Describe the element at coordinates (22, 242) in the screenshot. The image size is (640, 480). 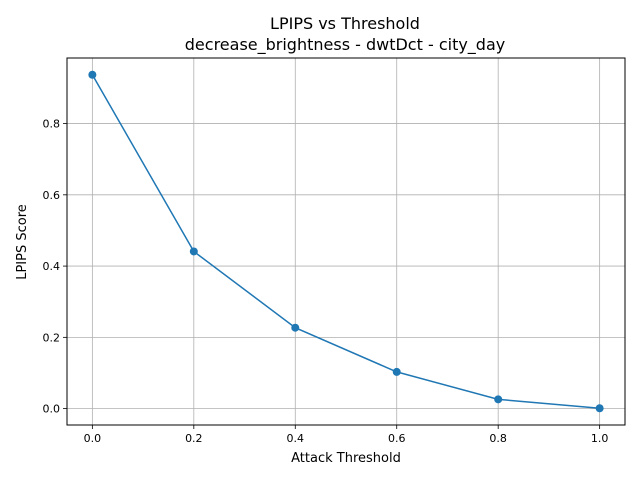
I see `y-axis-label: LPIPS Score` at that location.